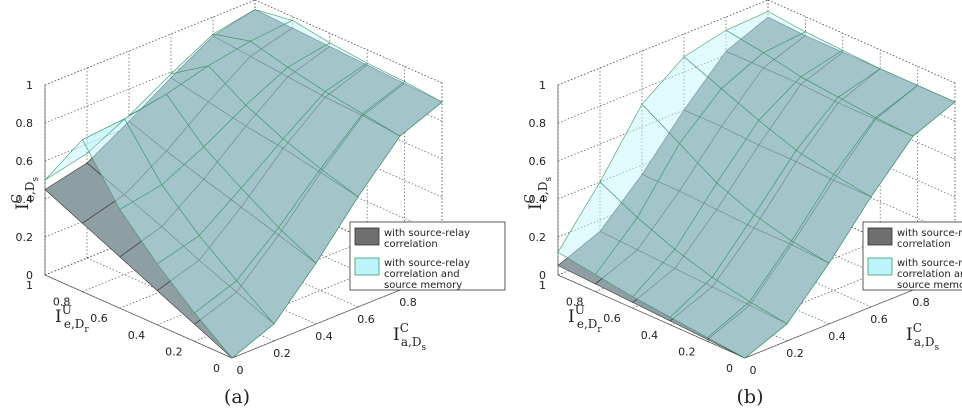 The height and width of the screenshot is (410, 962). Describe the element at coordinates (237, 397) in the screenshot. I see `panel-label: (a)` at that location.